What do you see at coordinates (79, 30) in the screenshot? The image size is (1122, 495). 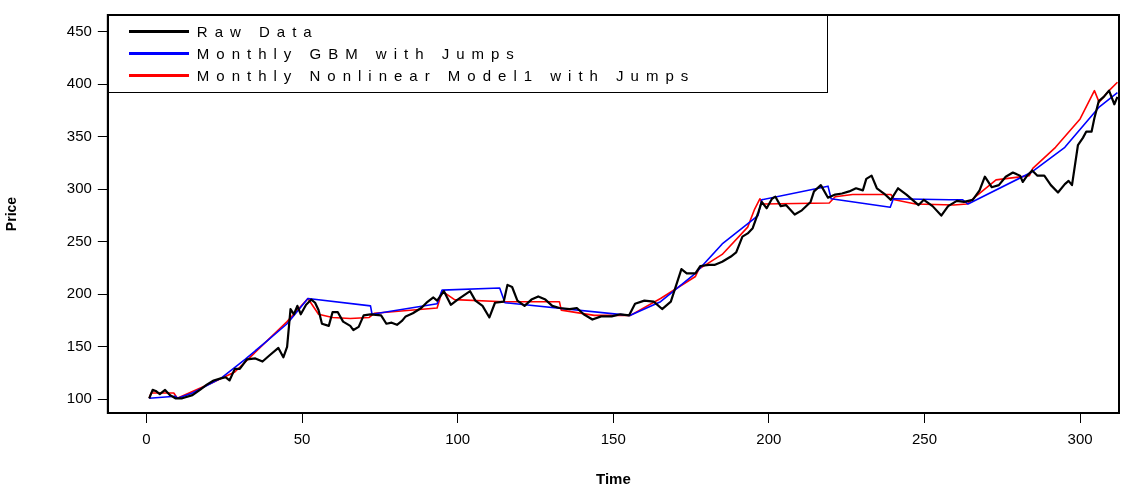 I see `y-tick-label: 450` at bounding box center [79, 30].